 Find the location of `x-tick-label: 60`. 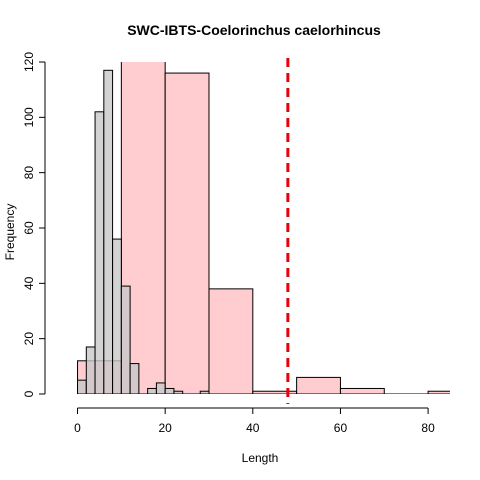

x-tick-label: 60 is located at coordinates (341, 428).